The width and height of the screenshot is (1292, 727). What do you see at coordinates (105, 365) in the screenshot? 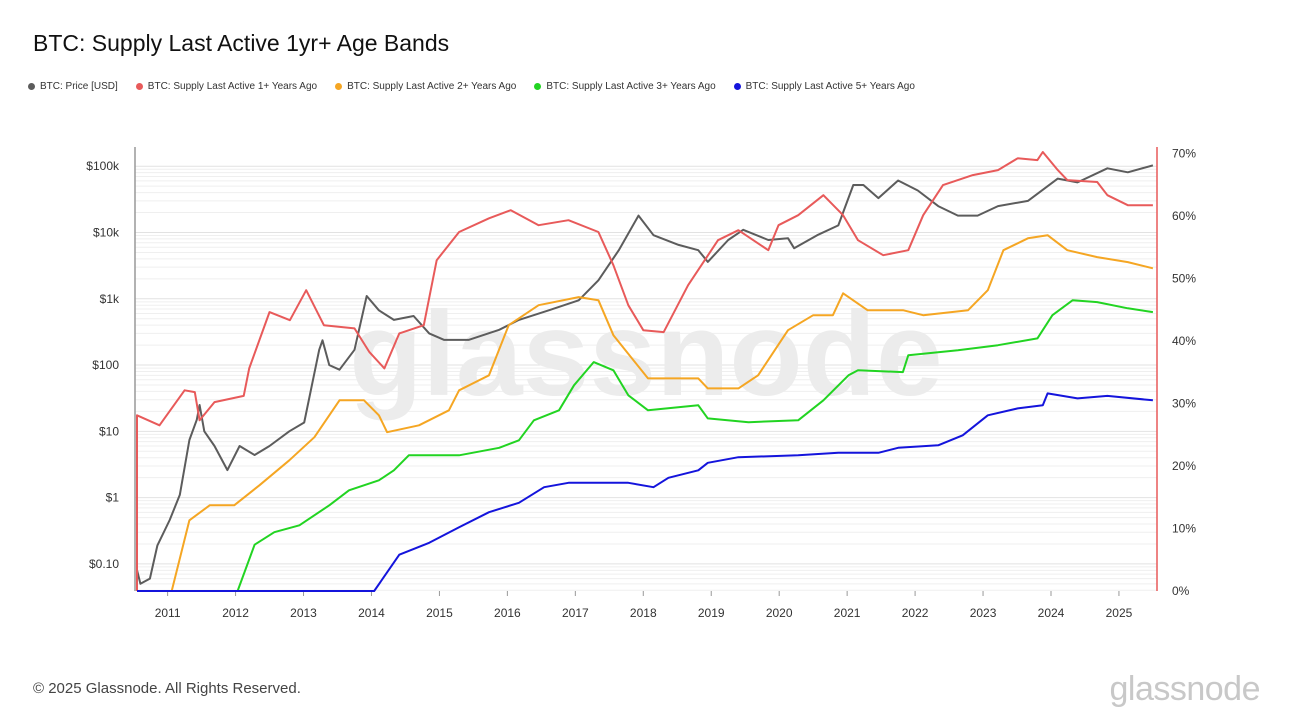
I see `left-tick-label: $100` at bounding box center [105, 365].